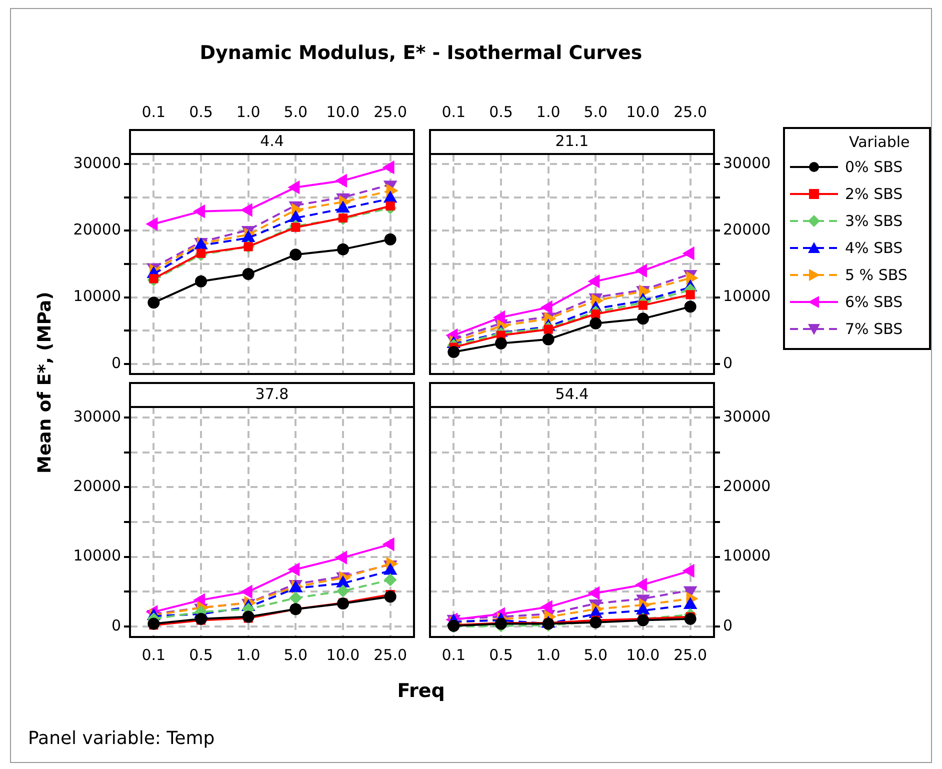 Image resolution: width=942 pixels, height=769 pixels. What do you see at coordinates (874, 167) in the screenshot?
I see `legend-label: 0% SBS` at bounding box center [874, 167].